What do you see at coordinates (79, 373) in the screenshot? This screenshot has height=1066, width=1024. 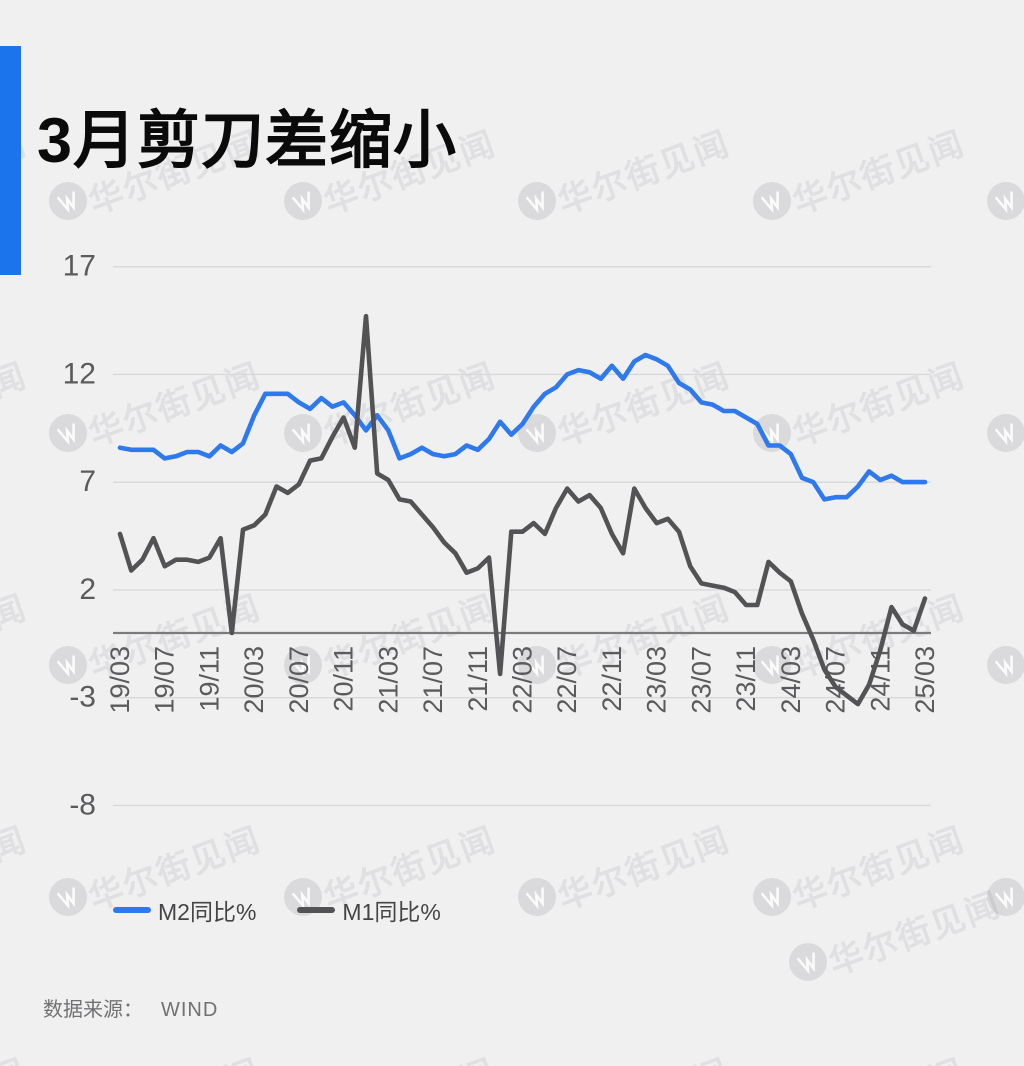 I see `y-tick-label: 12` at bounding box center [79, 373].